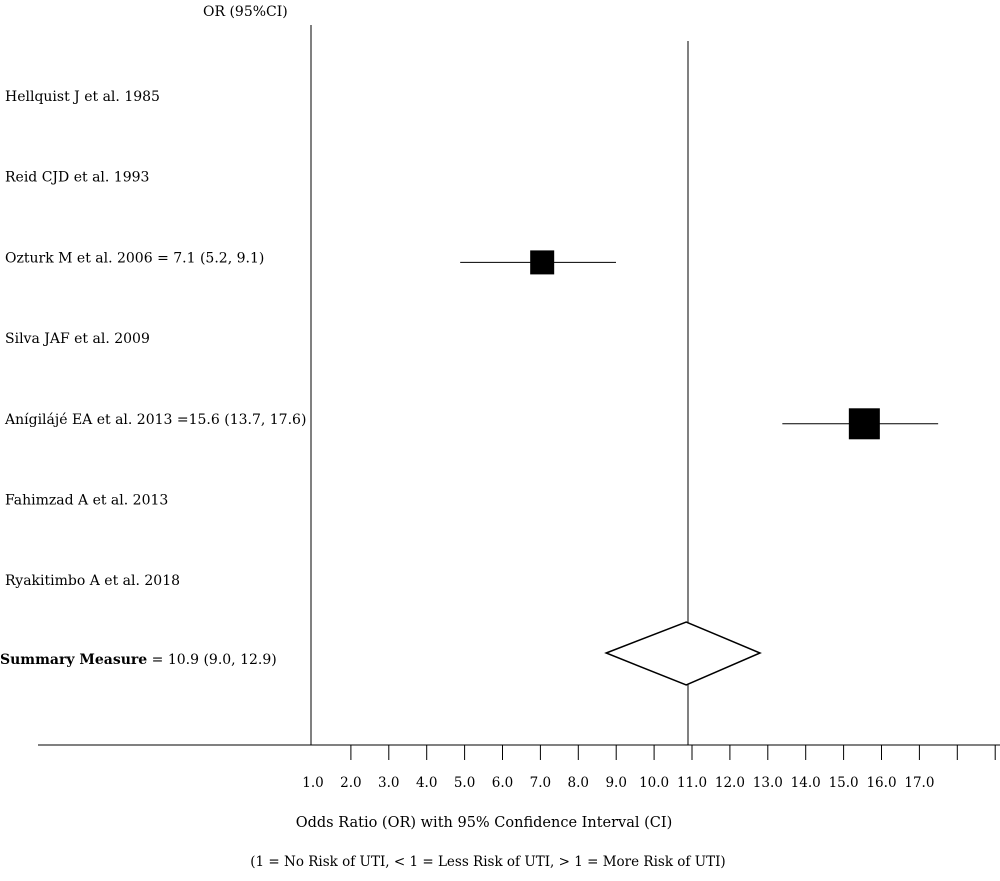 This screenshot has height=881, width=1000. Describe the element at coordinates (77, 178) in the screenshot. I see `study-label: Reid CJD et al. 1993` at that location.